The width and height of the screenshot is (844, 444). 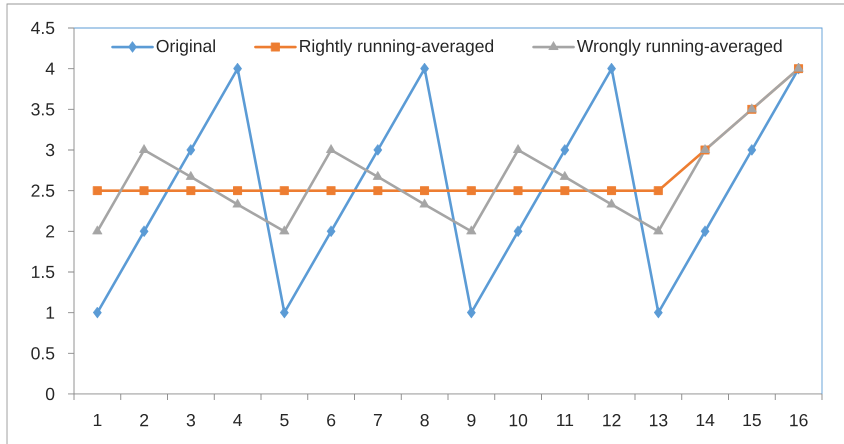 What do you see at coordinates (190, 420) in the screenshot?
I see `x-tick-label: 3` at bounding box center [190, 420].